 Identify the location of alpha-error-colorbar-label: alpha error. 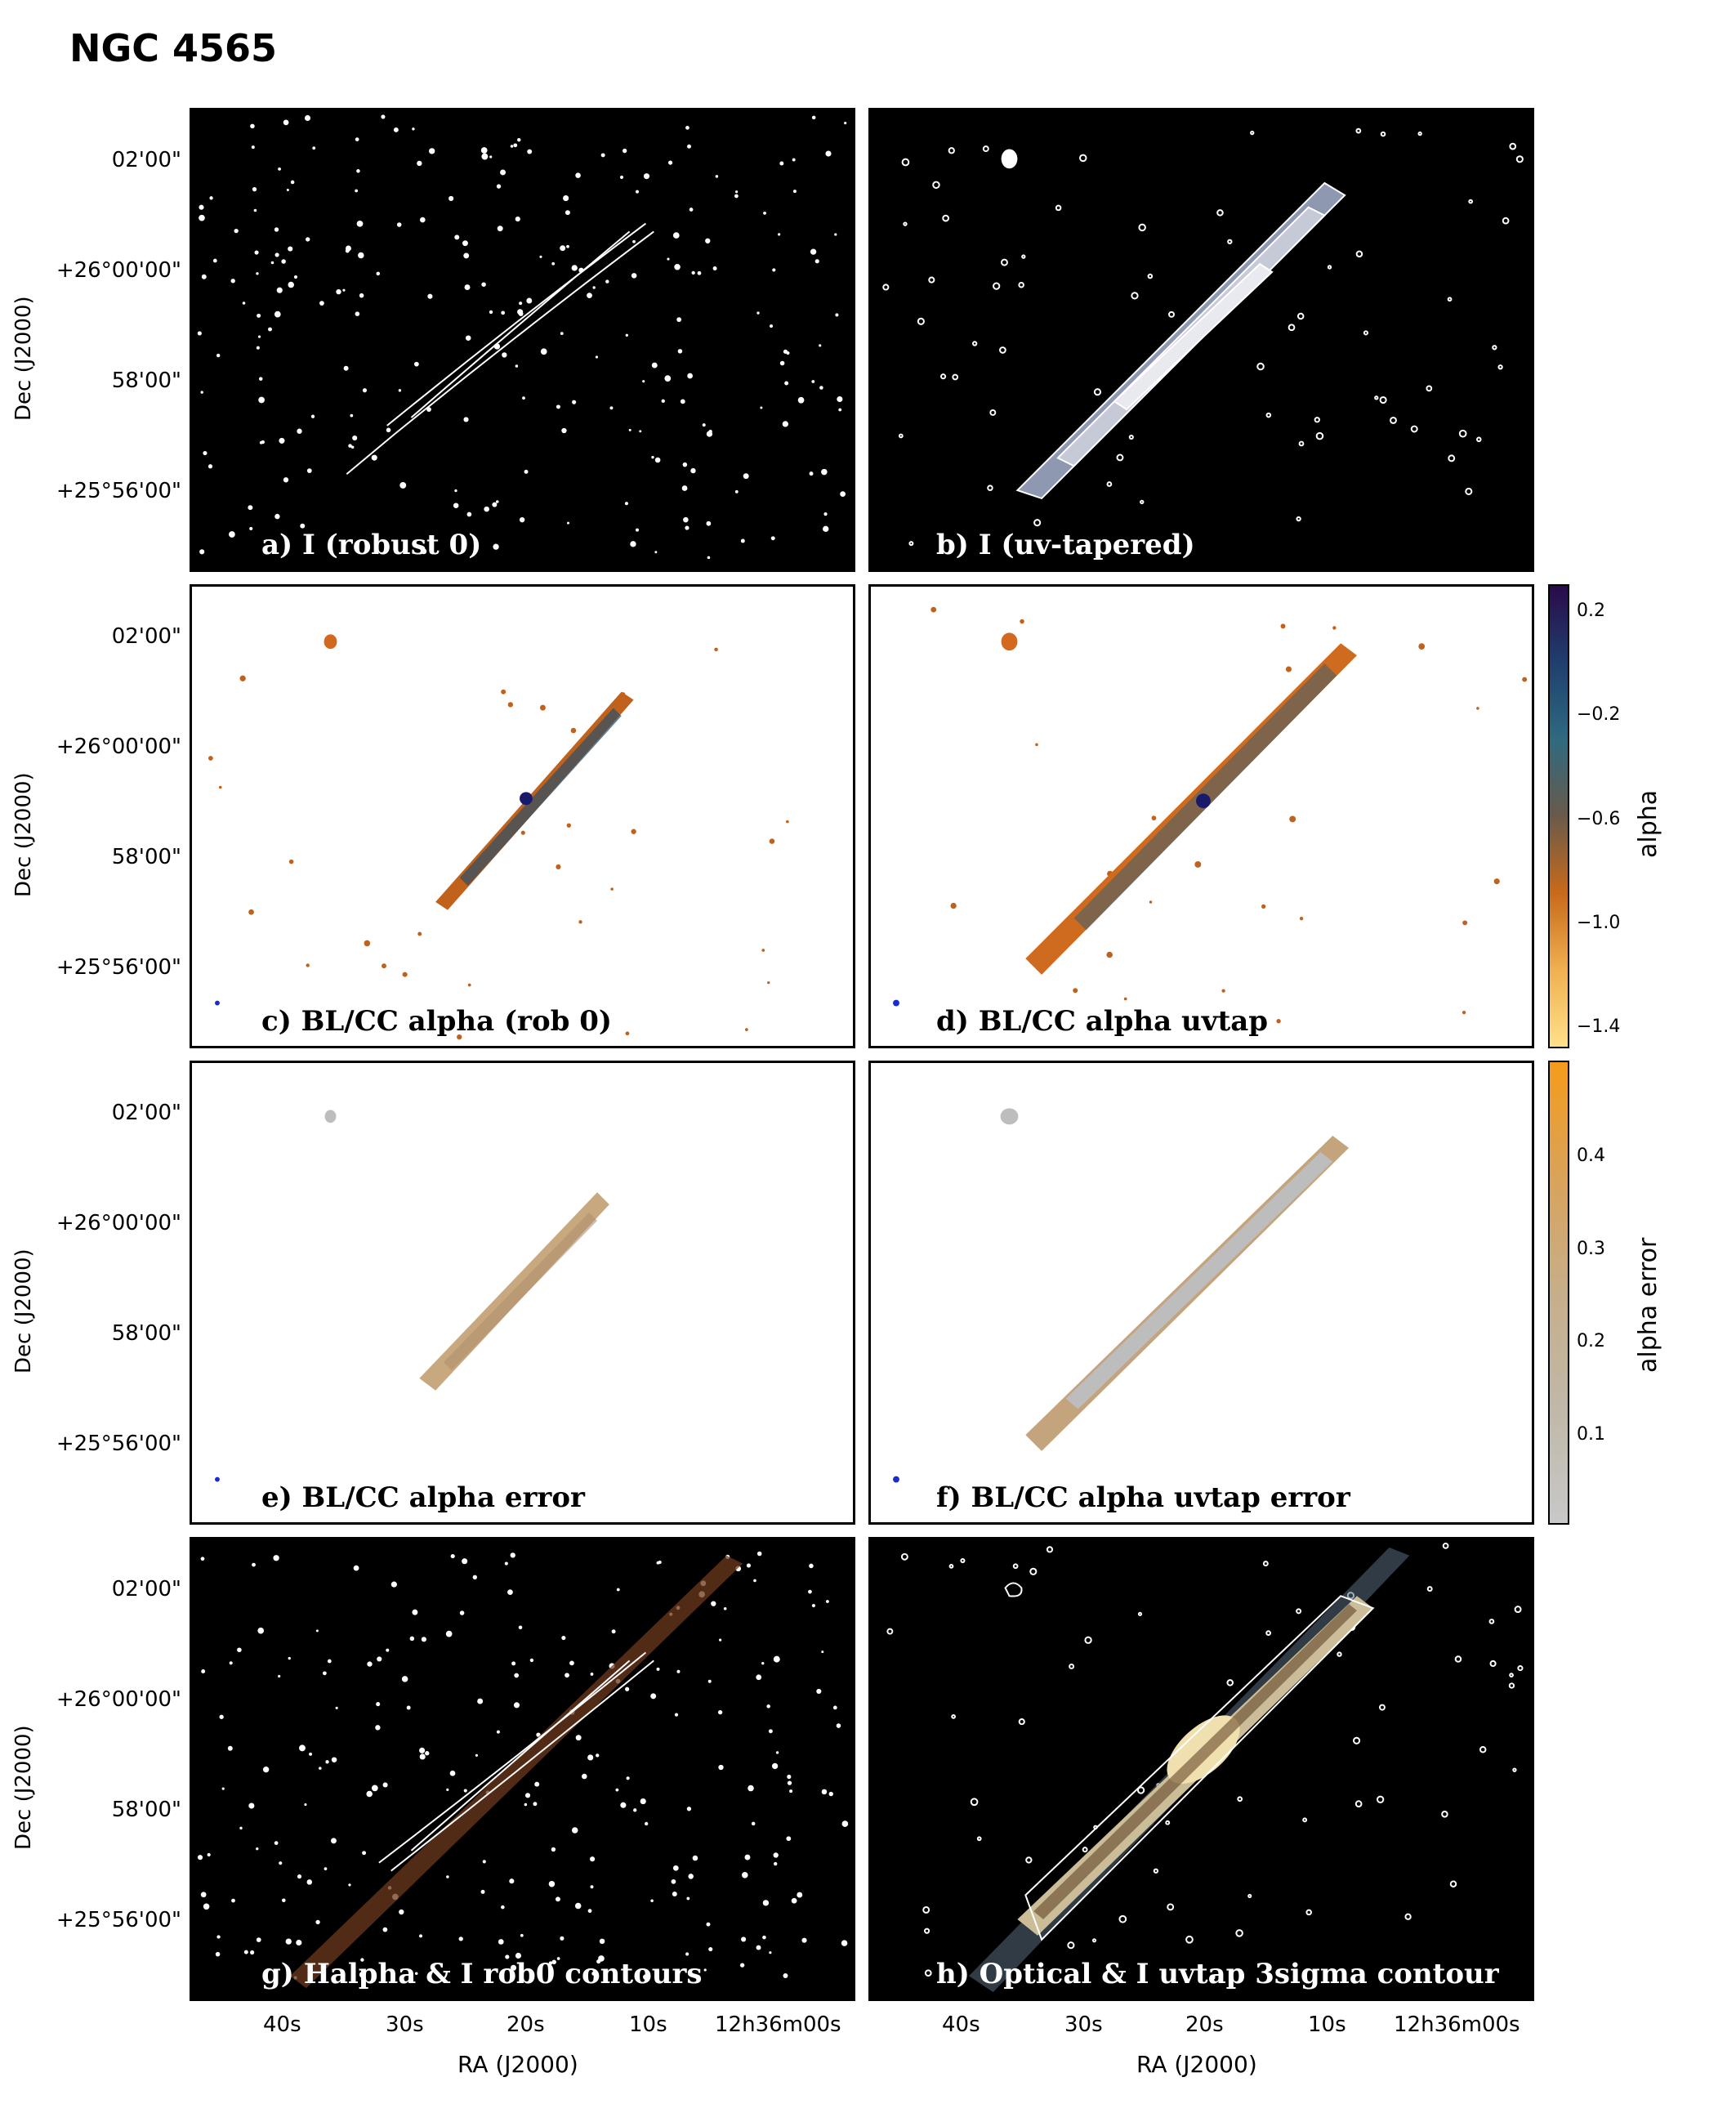
(1648, 1305).